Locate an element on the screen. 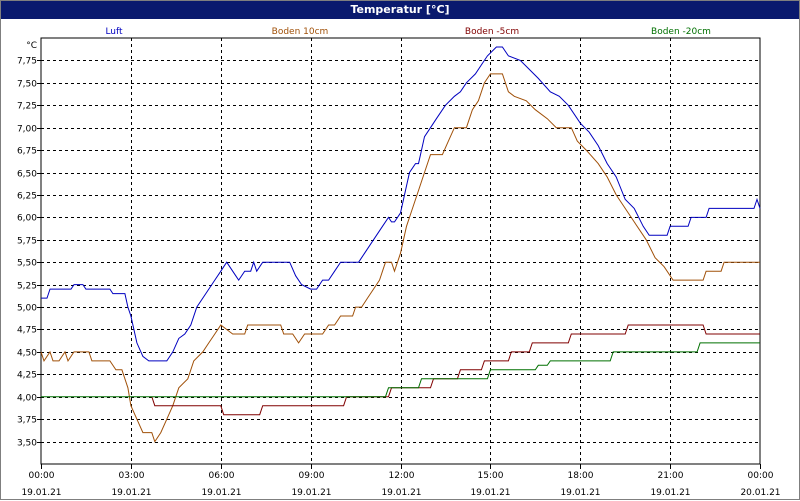 This screenshot has height=501, width=800. x-tick-label-time: 09:00 is located at coordinates (312, 476).